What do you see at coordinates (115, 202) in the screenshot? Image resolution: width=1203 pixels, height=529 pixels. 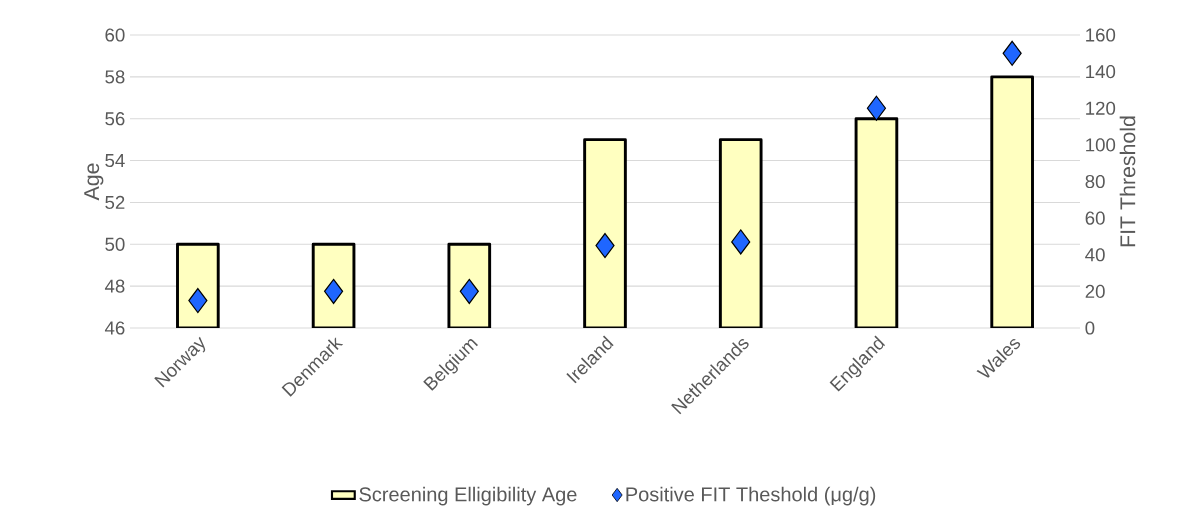 I see `y-tick-label: 52` at bounding box center [115, 202].